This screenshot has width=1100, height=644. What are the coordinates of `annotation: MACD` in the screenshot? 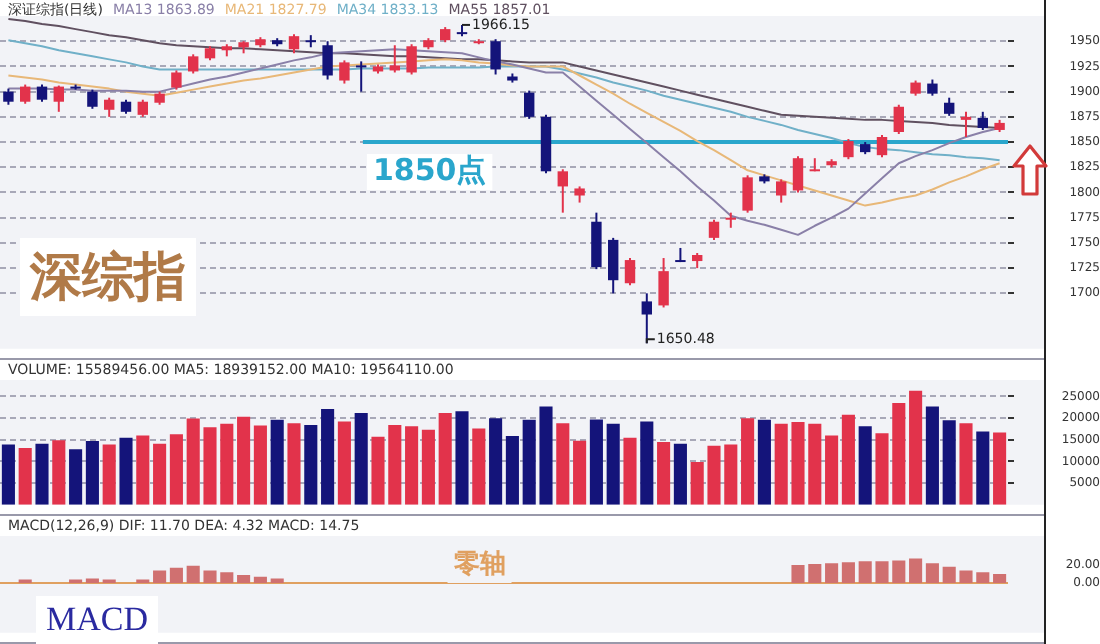 It's located at (97, 620).